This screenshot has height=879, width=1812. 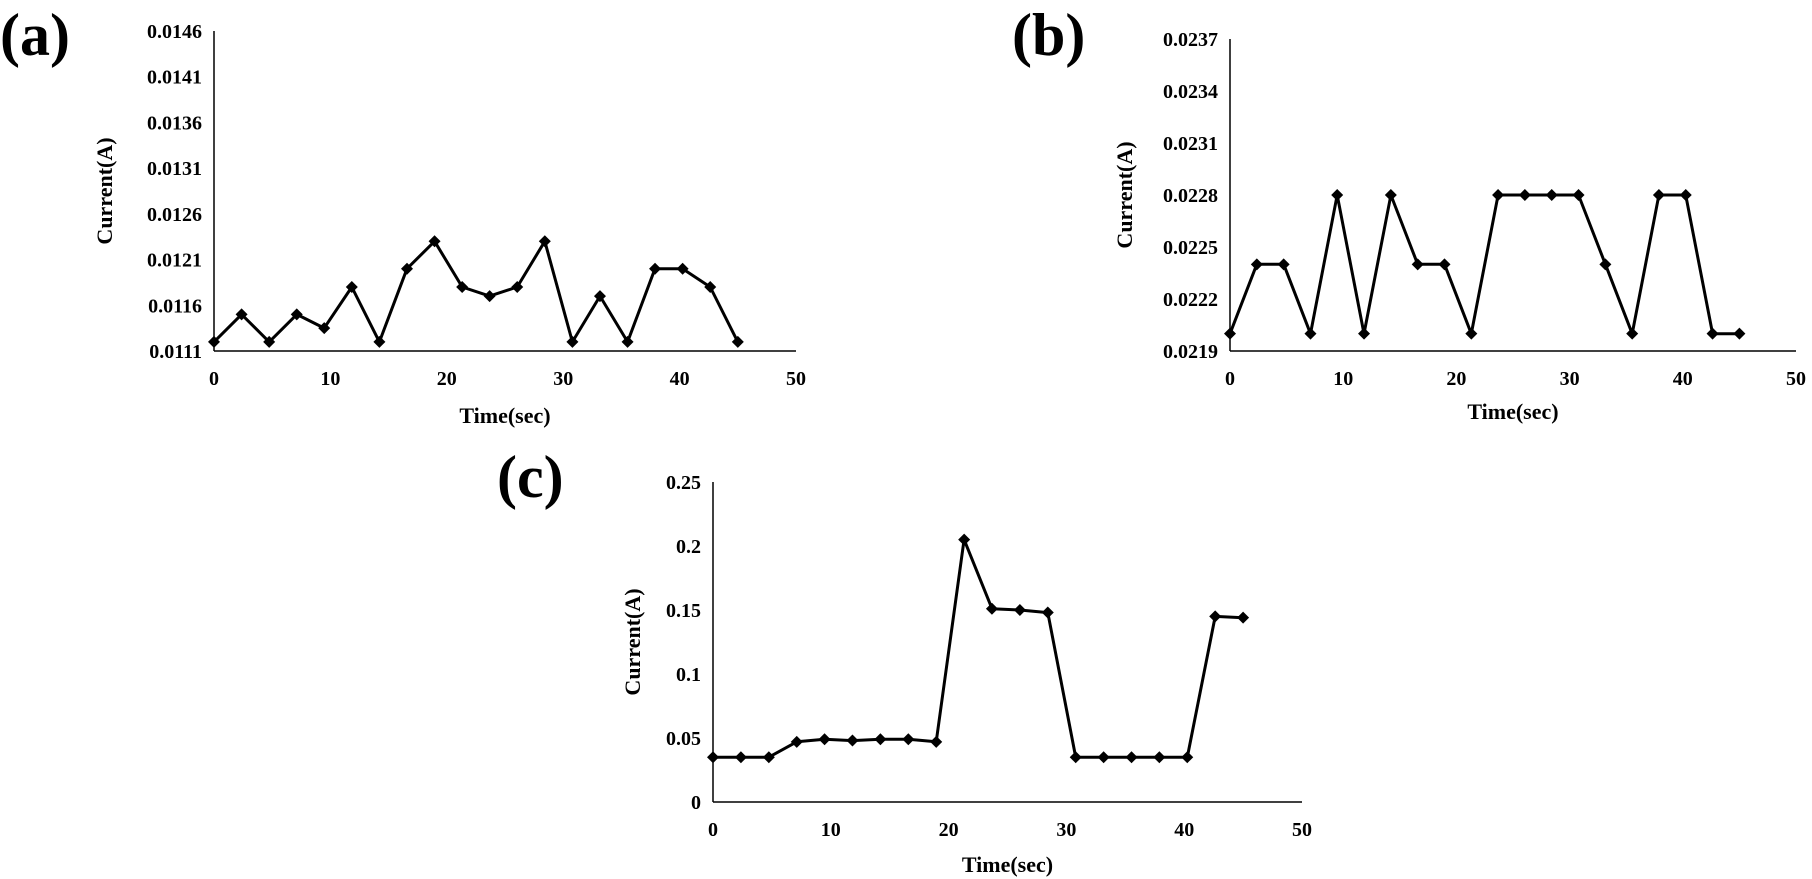 What do you see at coordinates (1230, 379) in the screenshot?
I see `x-tick-label-b: 0` at bounding box center [1230, 379].